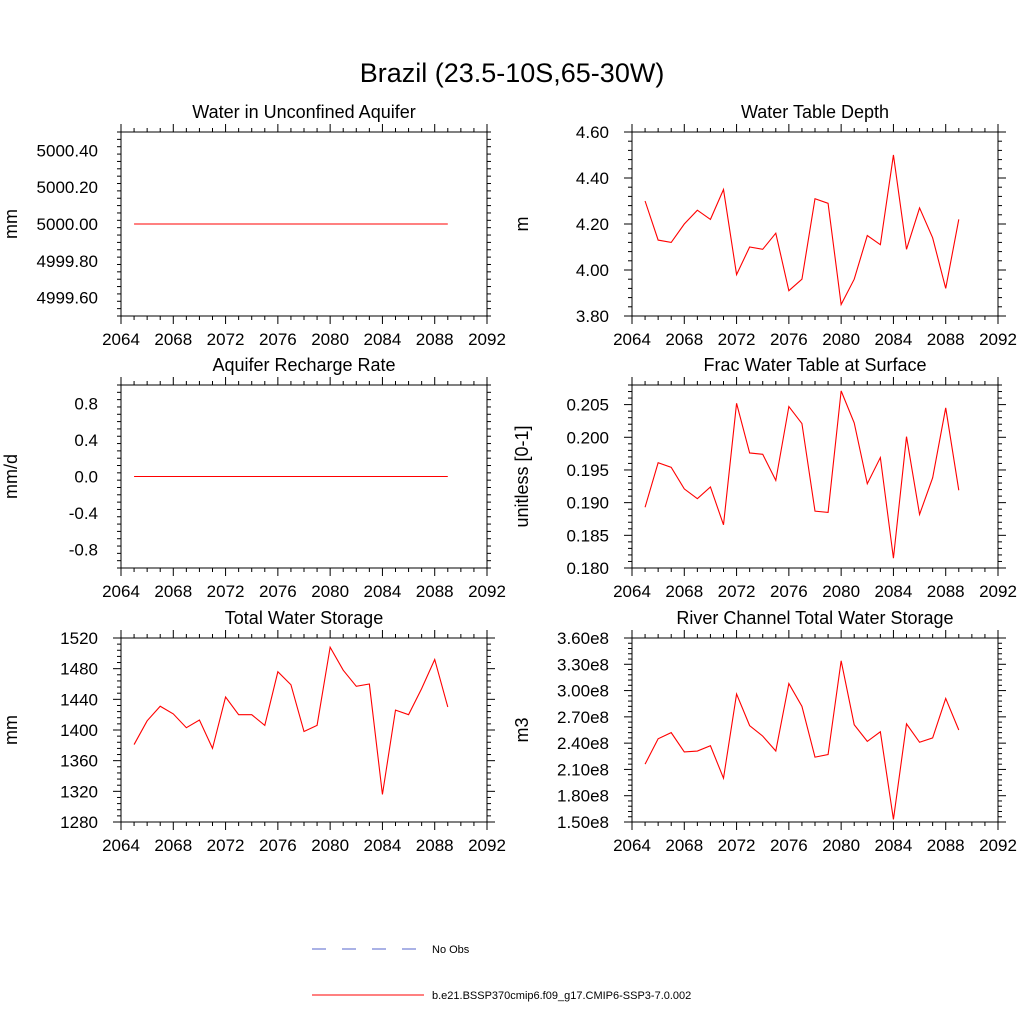 This screenshot has height=1024, width=1024. Describe the element at coordinates (592, 316) in the screenshot. I see `y-tick-label: 3.80` at that location.